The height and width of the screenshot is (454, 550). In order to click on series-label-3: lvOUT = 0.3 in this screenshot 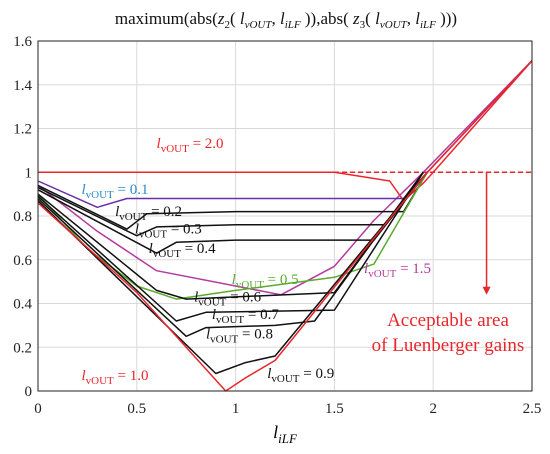, I will do `click(168, 231)`.